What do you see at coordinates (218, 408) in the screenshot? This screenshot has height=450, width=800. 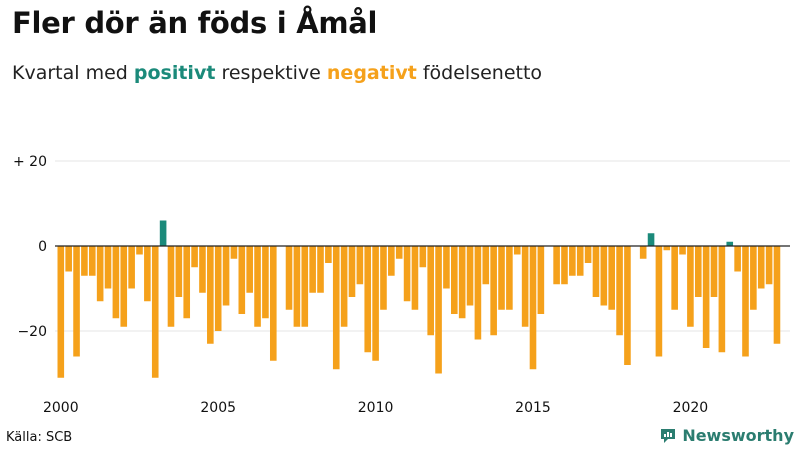 I see `x-tick-label: 2005` at bounding box center [218, 408].